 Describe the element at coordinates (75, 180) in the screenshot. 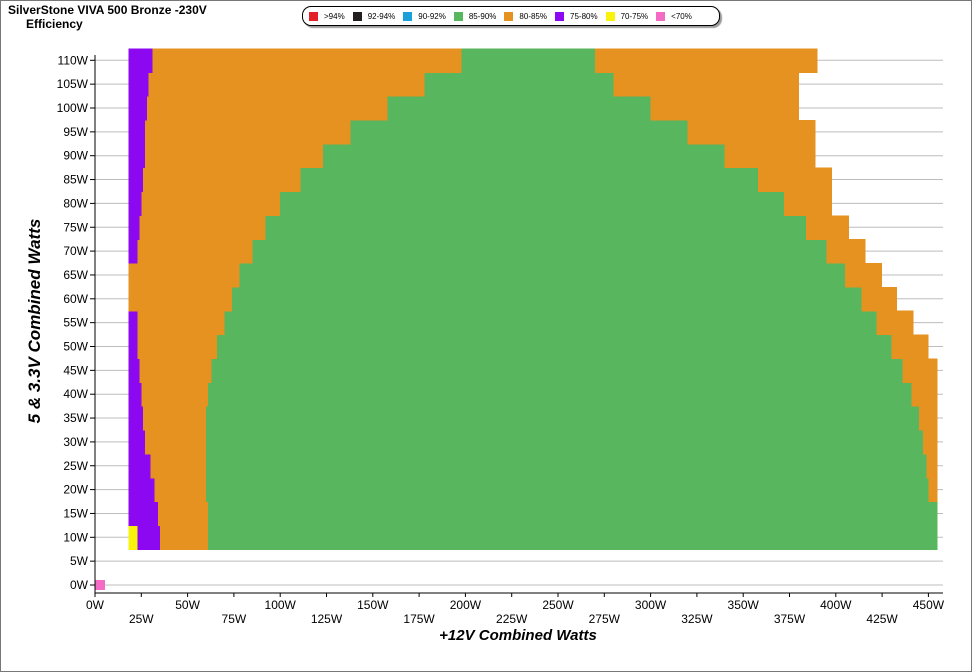

I see `y-tick-label: 85W` at that location.